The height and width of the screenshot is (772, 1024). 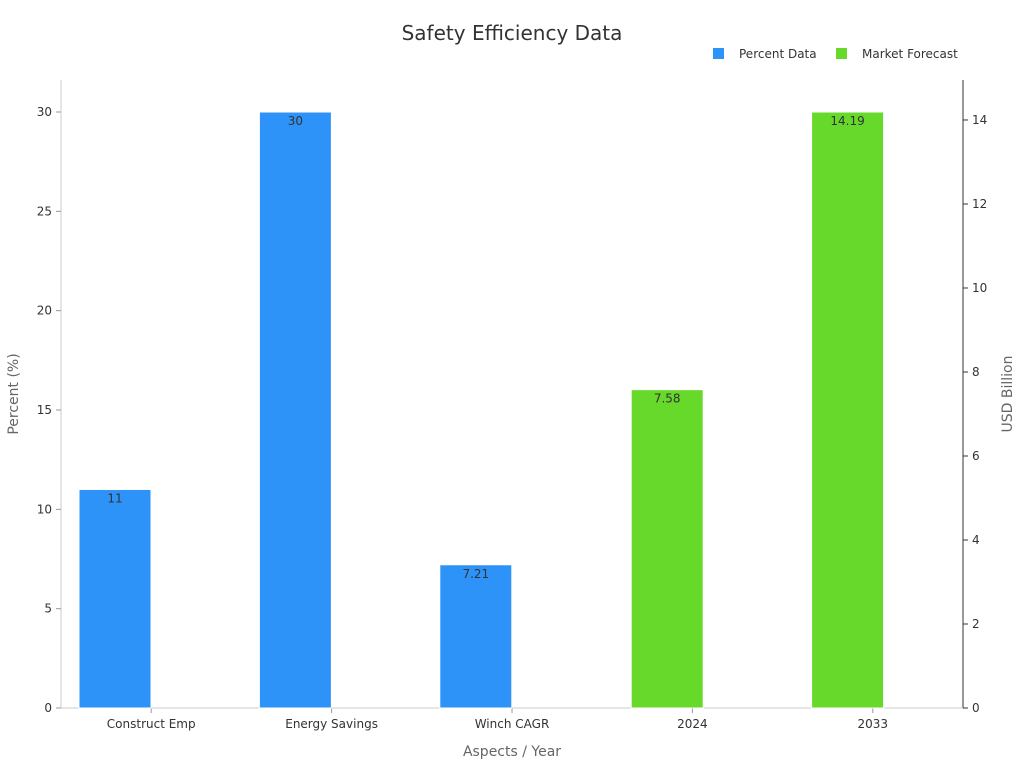 I want to click on legend: Percent Data Market Forecast, so click(x=835, y=54).